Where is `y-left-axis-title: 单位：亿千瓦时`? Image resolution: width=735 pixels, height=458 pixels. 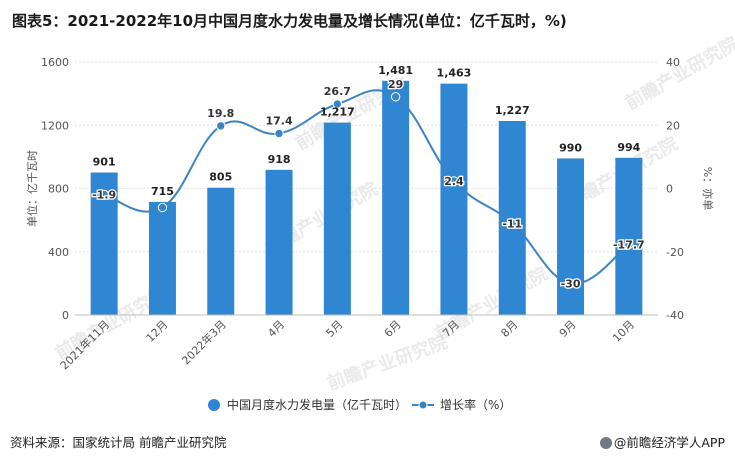 y-left-axis-title: 单位：亿千瓦时 is located at coordinates (32, 188).